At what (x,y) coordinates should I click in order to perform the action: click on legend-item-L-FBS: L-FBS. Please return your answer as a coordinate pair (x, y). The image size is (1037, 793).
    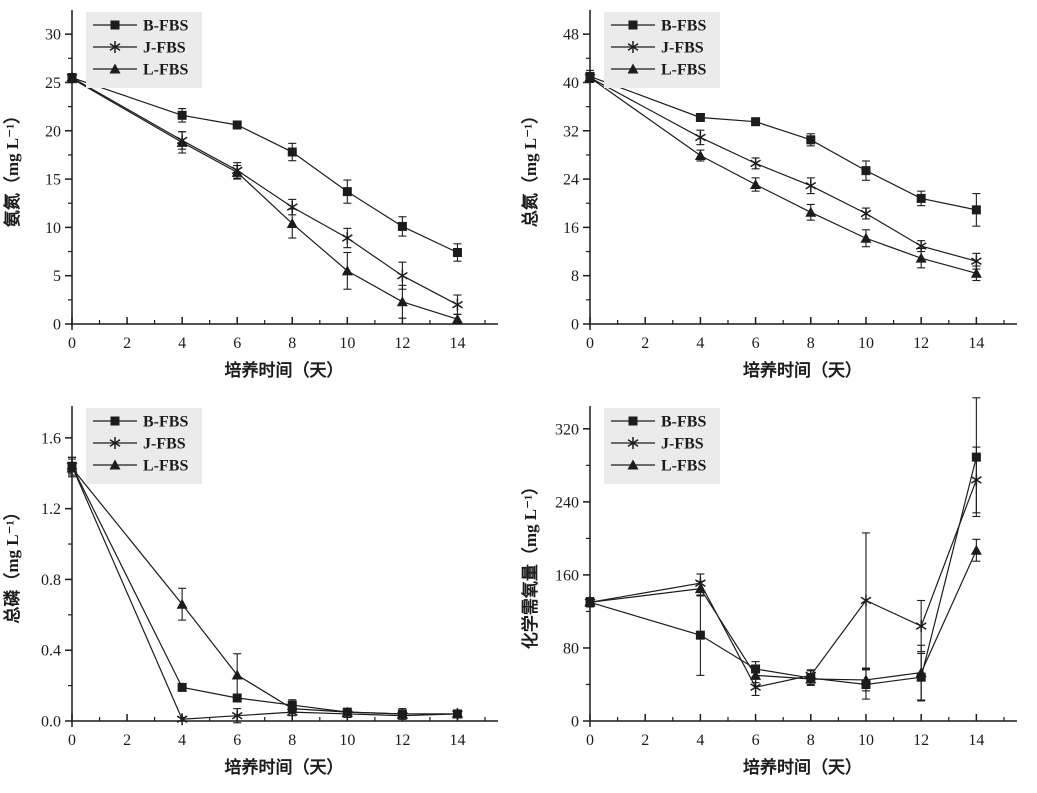
    Looking at the image, I should click on (140, 466).